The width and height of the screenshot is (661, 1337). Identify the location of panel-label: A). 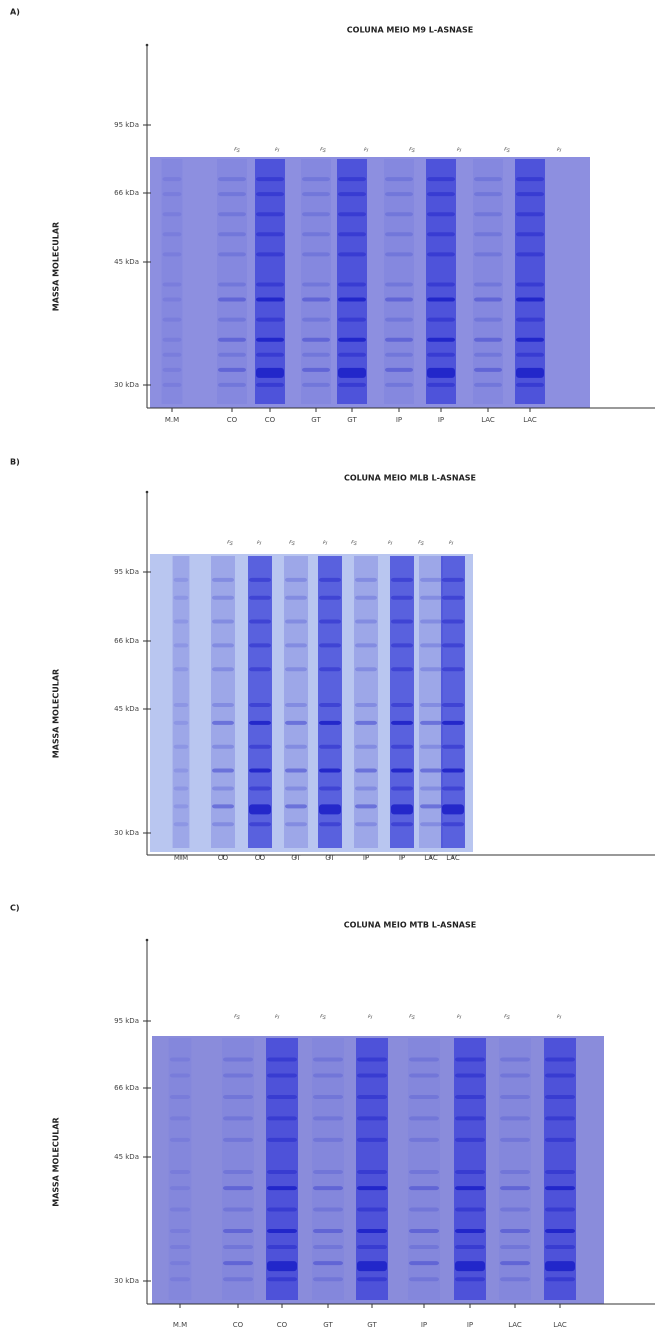
(15, 12).